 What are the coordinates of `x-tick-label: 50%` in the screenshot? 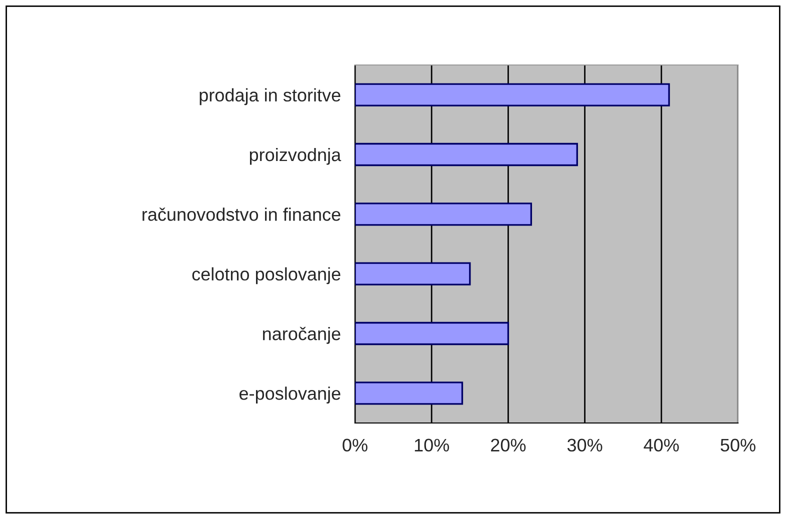 It's located at (738, 445).